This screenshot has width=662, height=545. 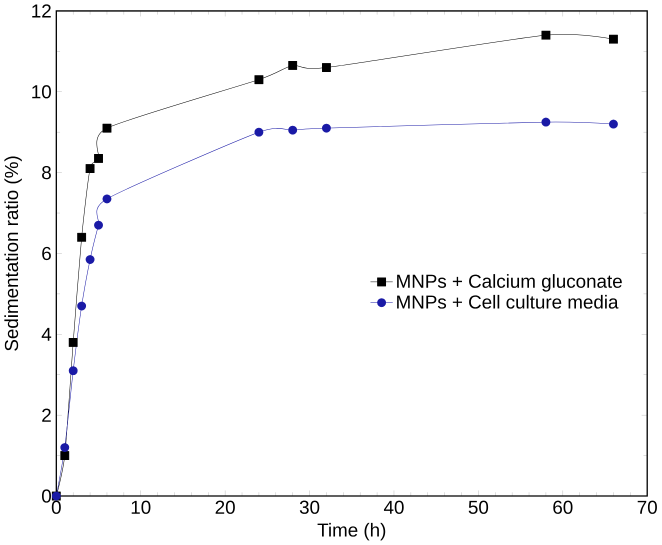 What do you see at coordinates (46, 173) in the screenshot?
I see `y-tick-label: 8` at bounding box center [46, 173].